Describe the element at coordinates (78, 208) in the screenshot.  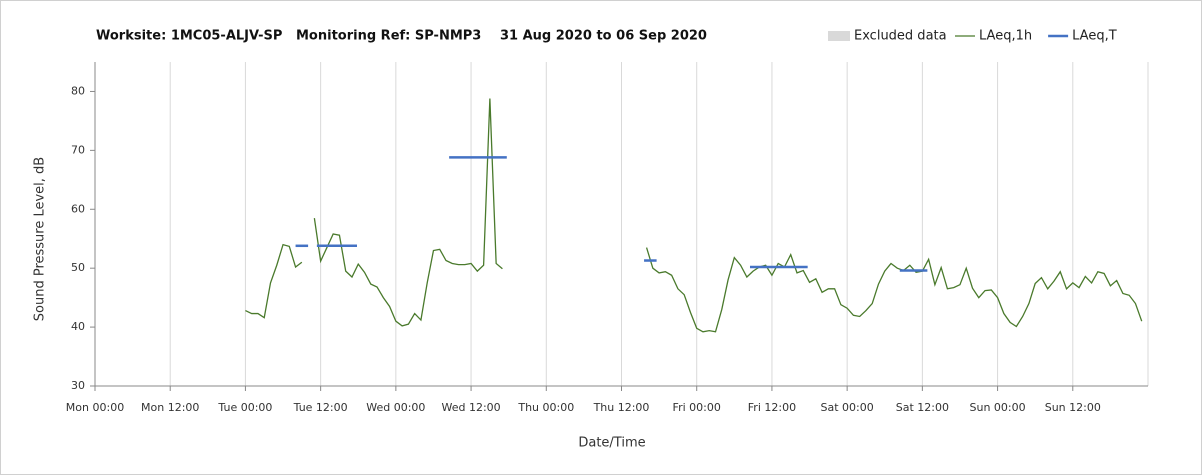
I see `y-tick-label: 60` at that location.